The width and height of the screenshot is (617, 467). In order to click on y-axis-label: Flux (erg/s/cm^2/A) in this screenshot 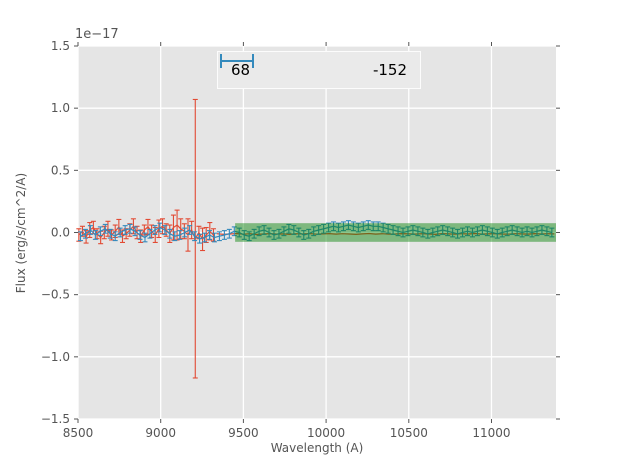, I will do `click(21, 233)`.